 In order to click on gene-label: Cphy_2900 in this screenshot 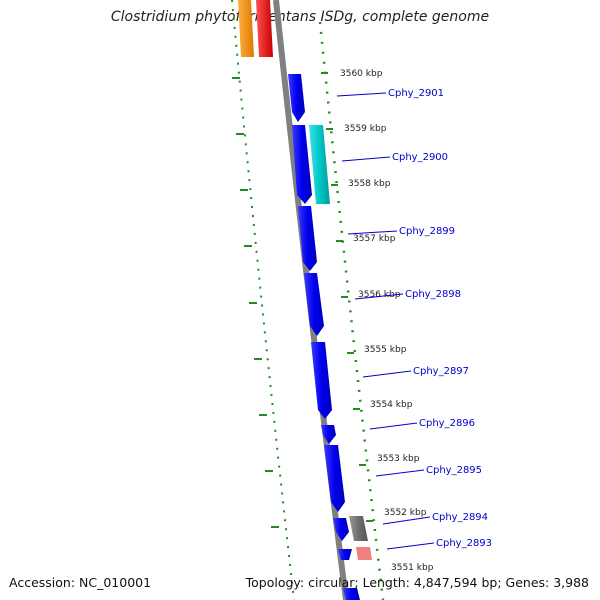, I will do `click(420, 157)`.